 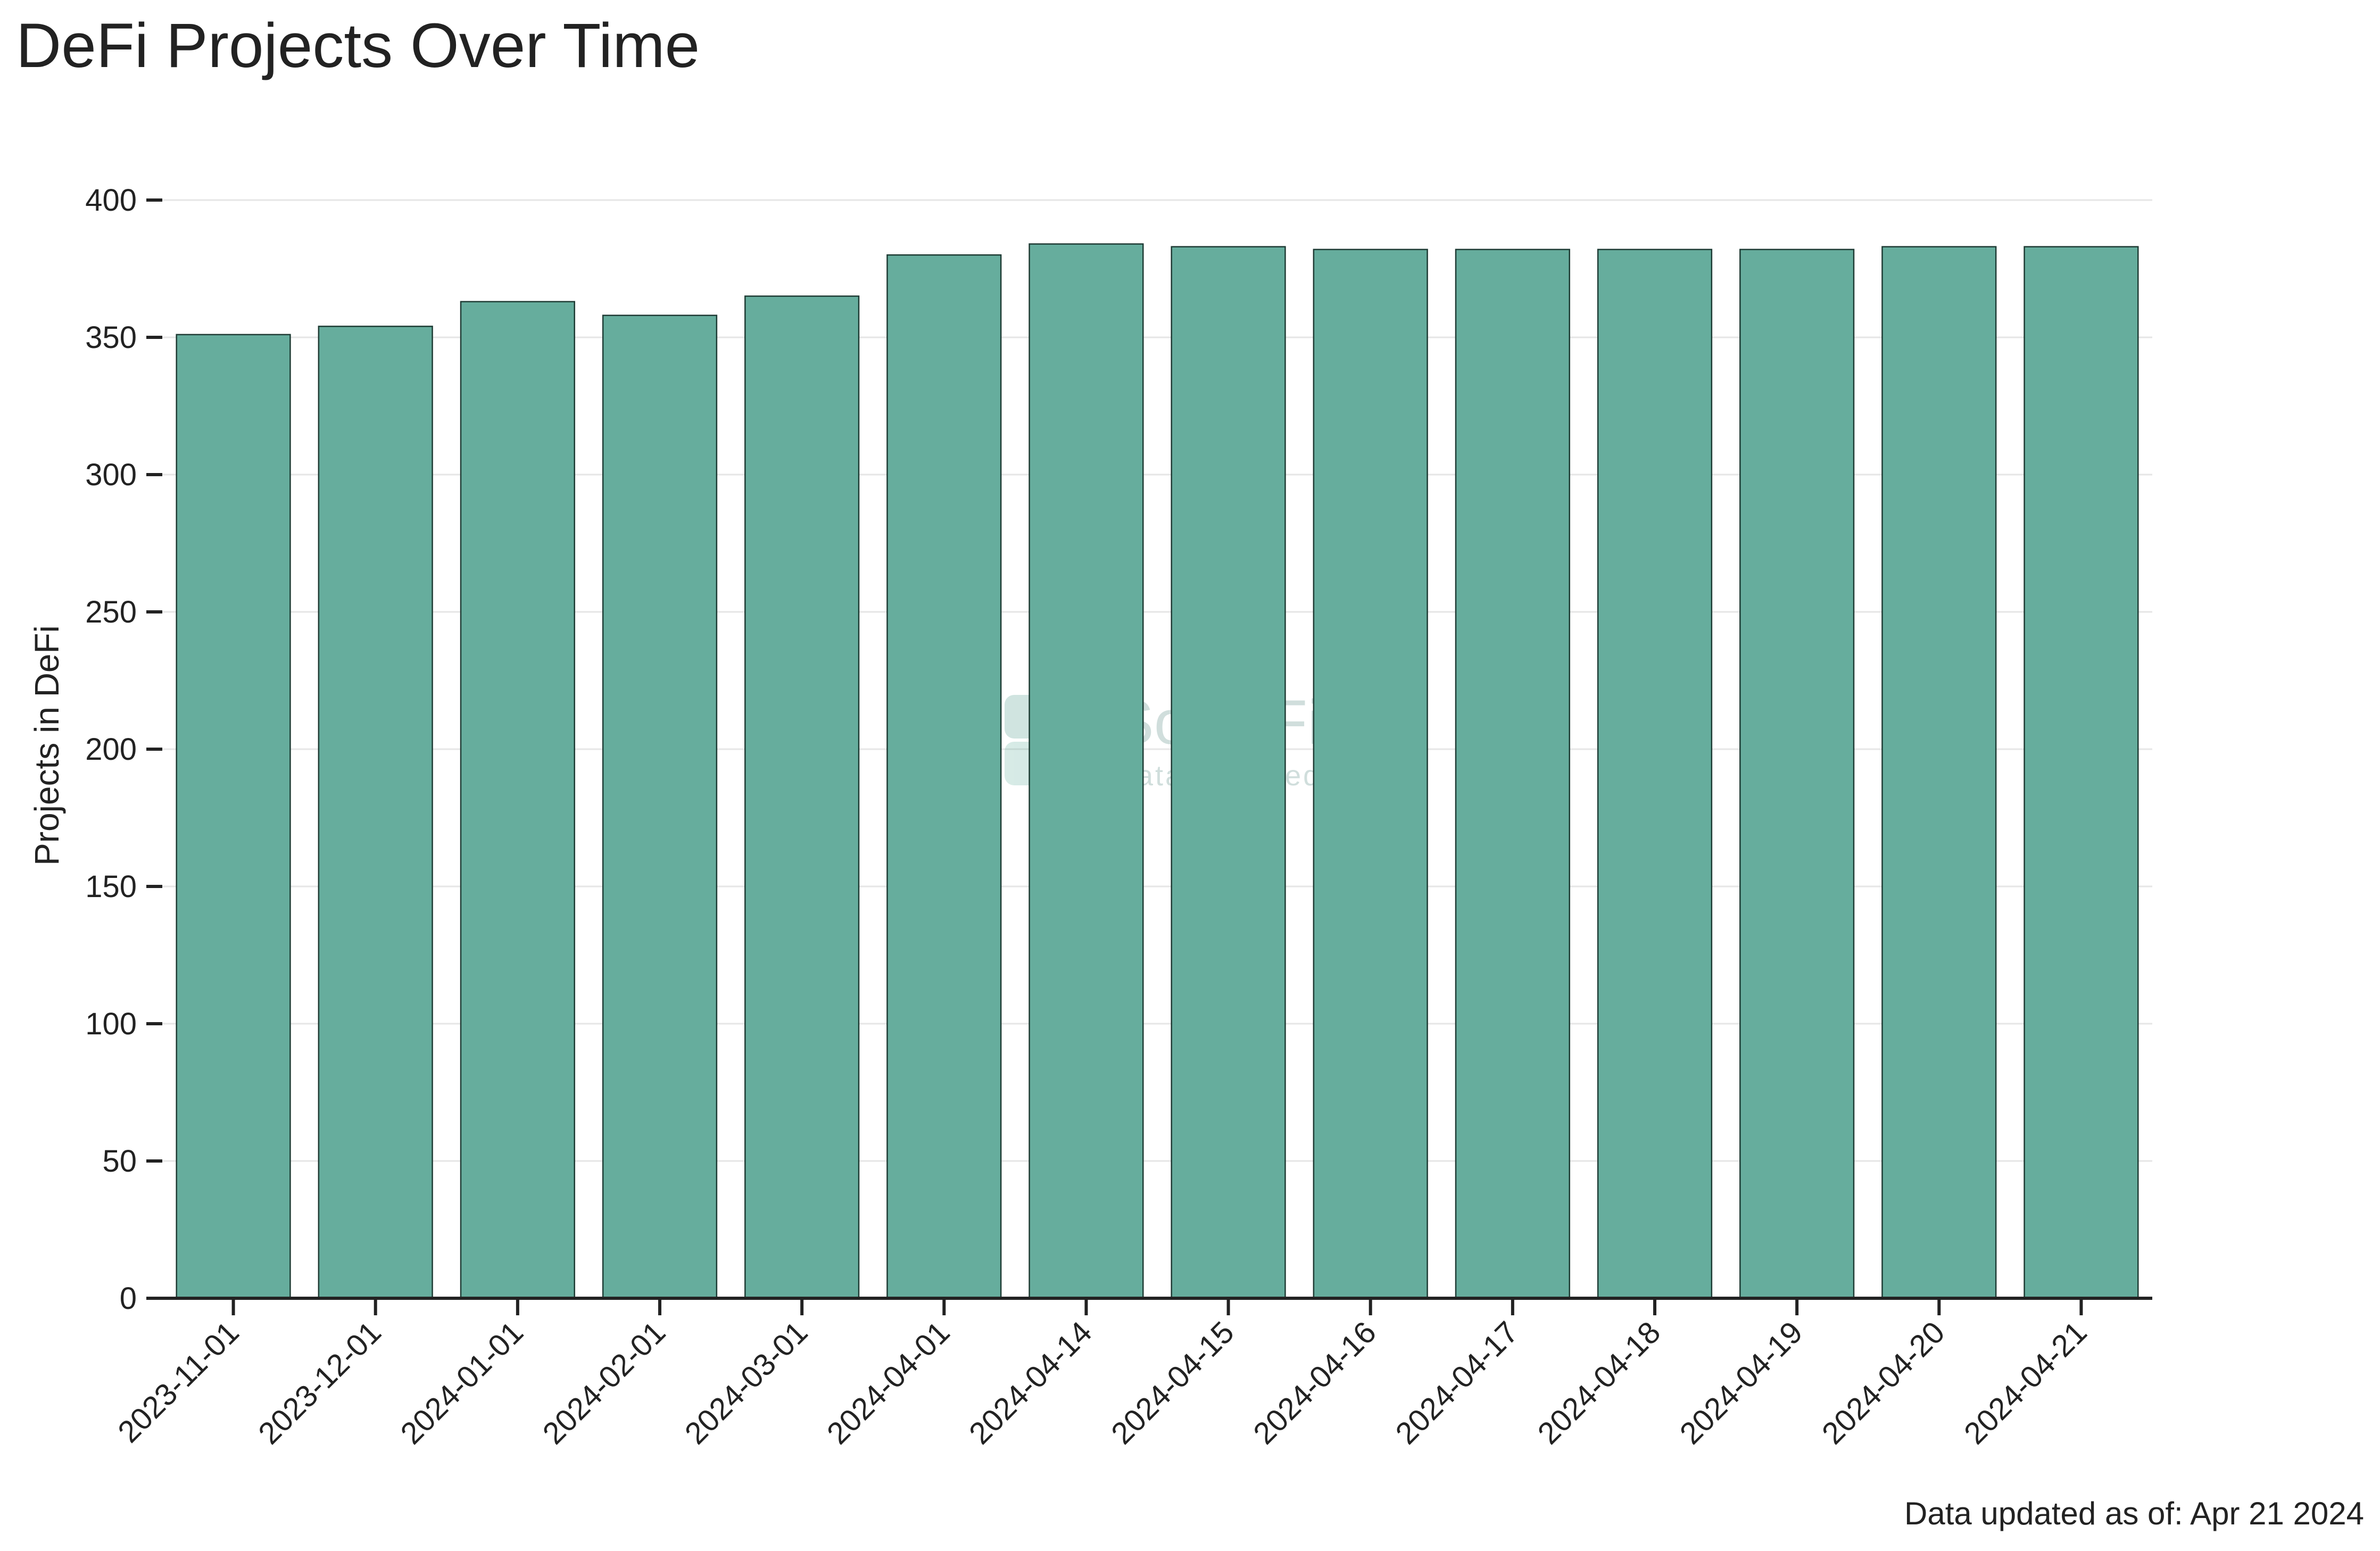 What do you see at coordinates (179, 1382) in the screenshot?
I see `x-tick-label: 2023-11-01` at bounding box center [179, 1382].